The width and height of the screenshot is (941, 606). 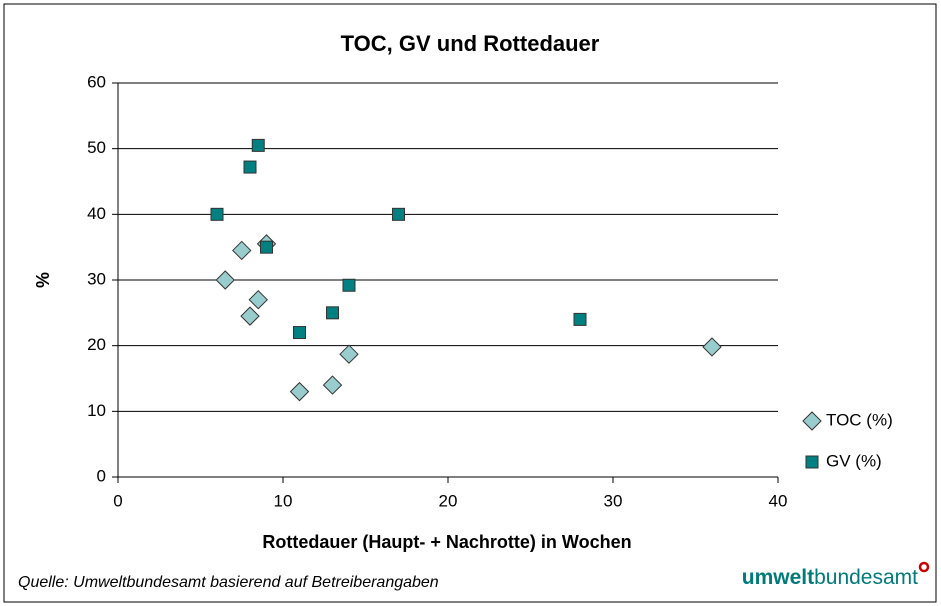 I want to click on x-tick-label: 0, so click(x=117, y=500).